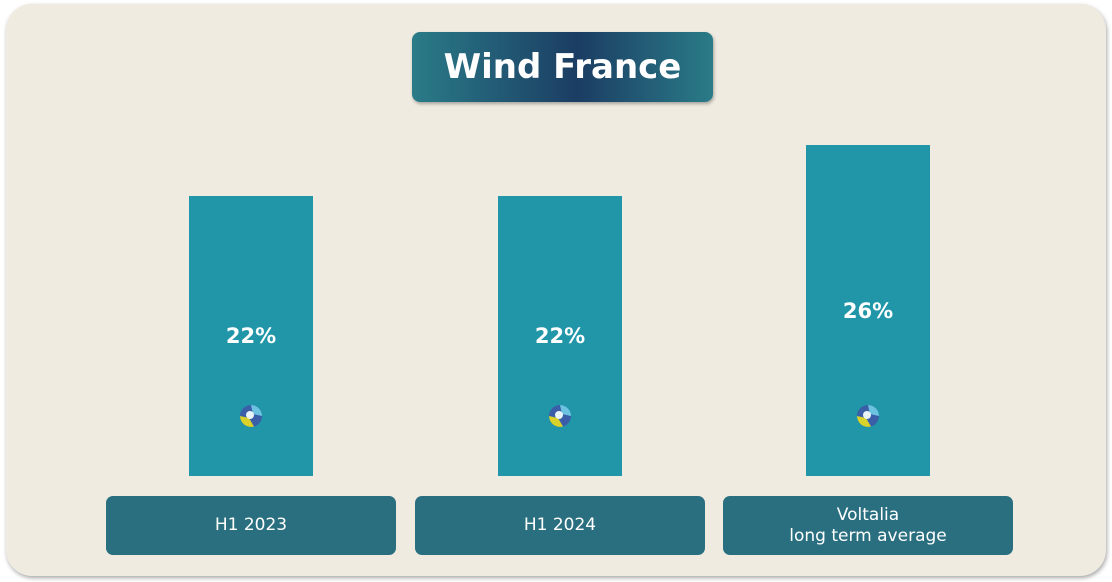 This screenshot has height=582, width=1112. What do you see at coordinates (251, 525) in the screenshot?
I see `category-label: H1 2023` at bounding box center [251, 525].